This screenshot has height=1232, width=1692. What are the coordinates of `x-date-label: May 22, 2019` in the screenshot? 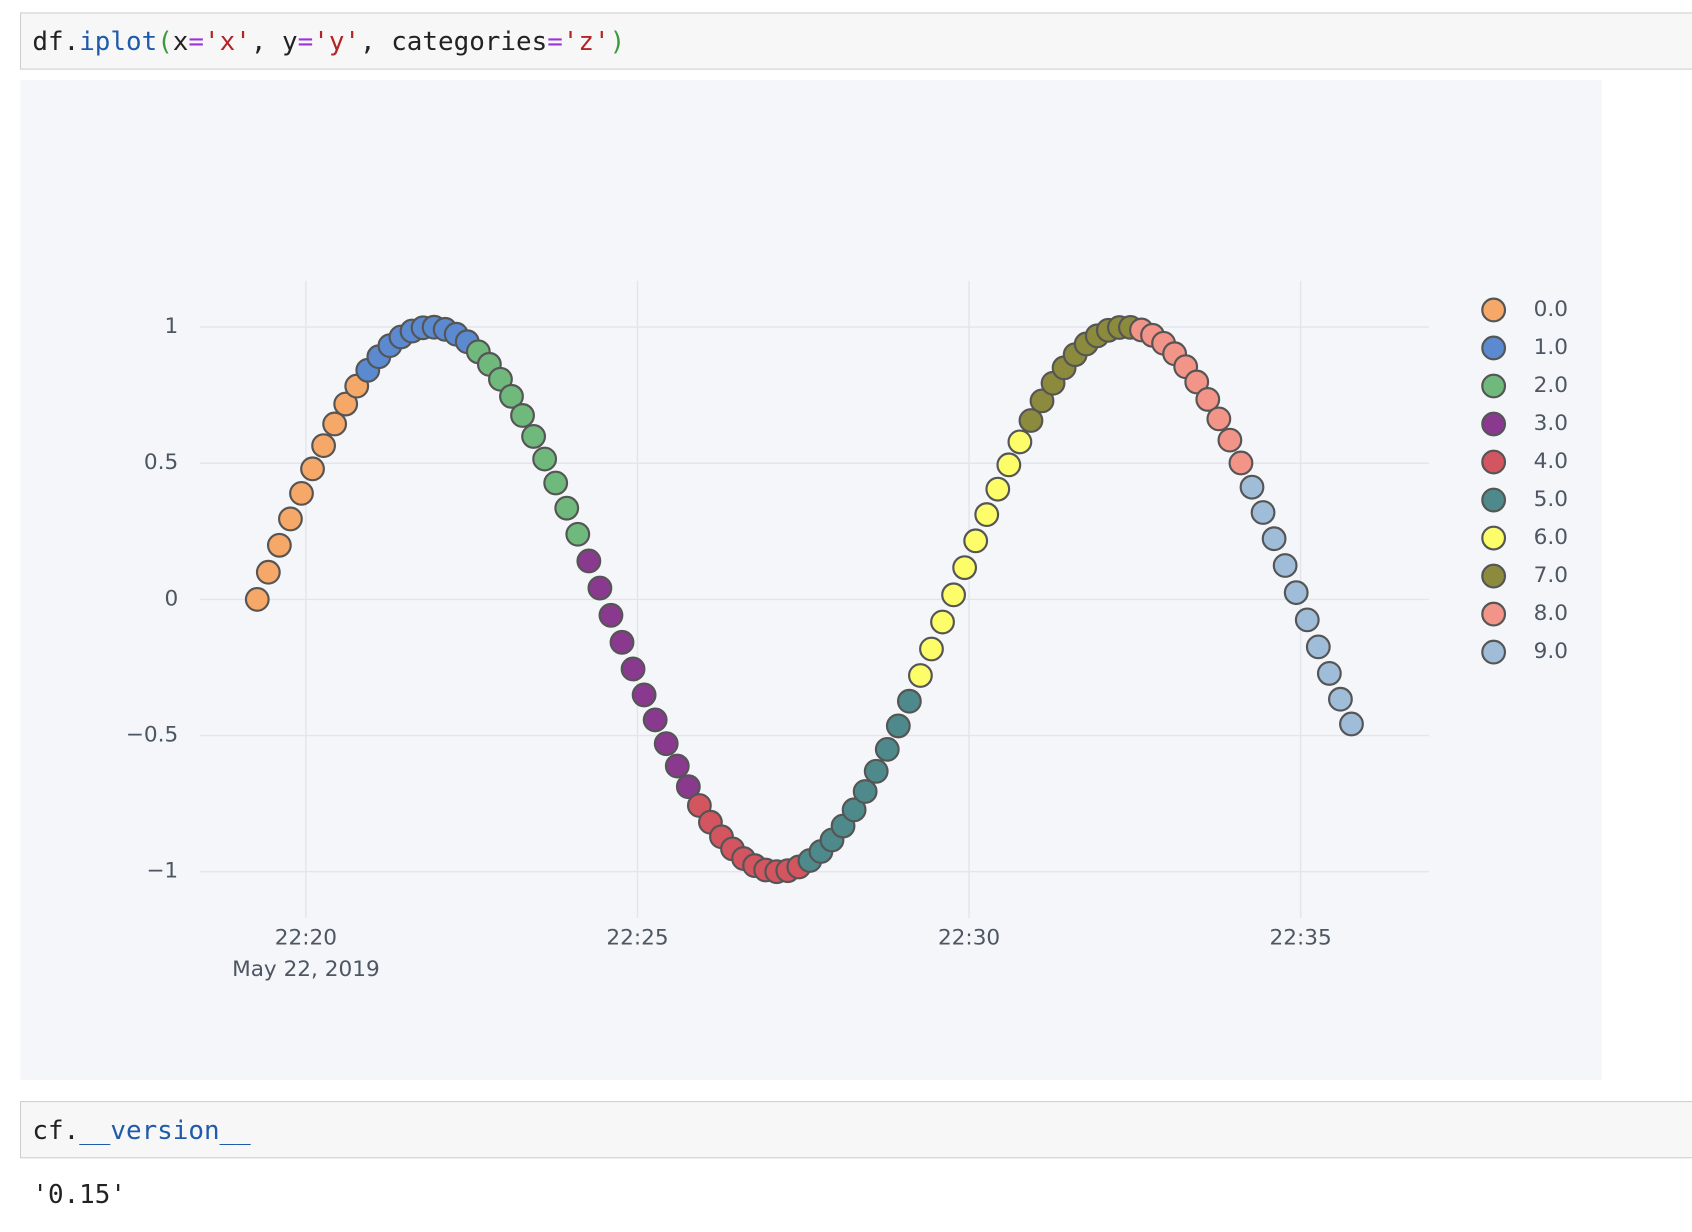 It's located at (306, 969).